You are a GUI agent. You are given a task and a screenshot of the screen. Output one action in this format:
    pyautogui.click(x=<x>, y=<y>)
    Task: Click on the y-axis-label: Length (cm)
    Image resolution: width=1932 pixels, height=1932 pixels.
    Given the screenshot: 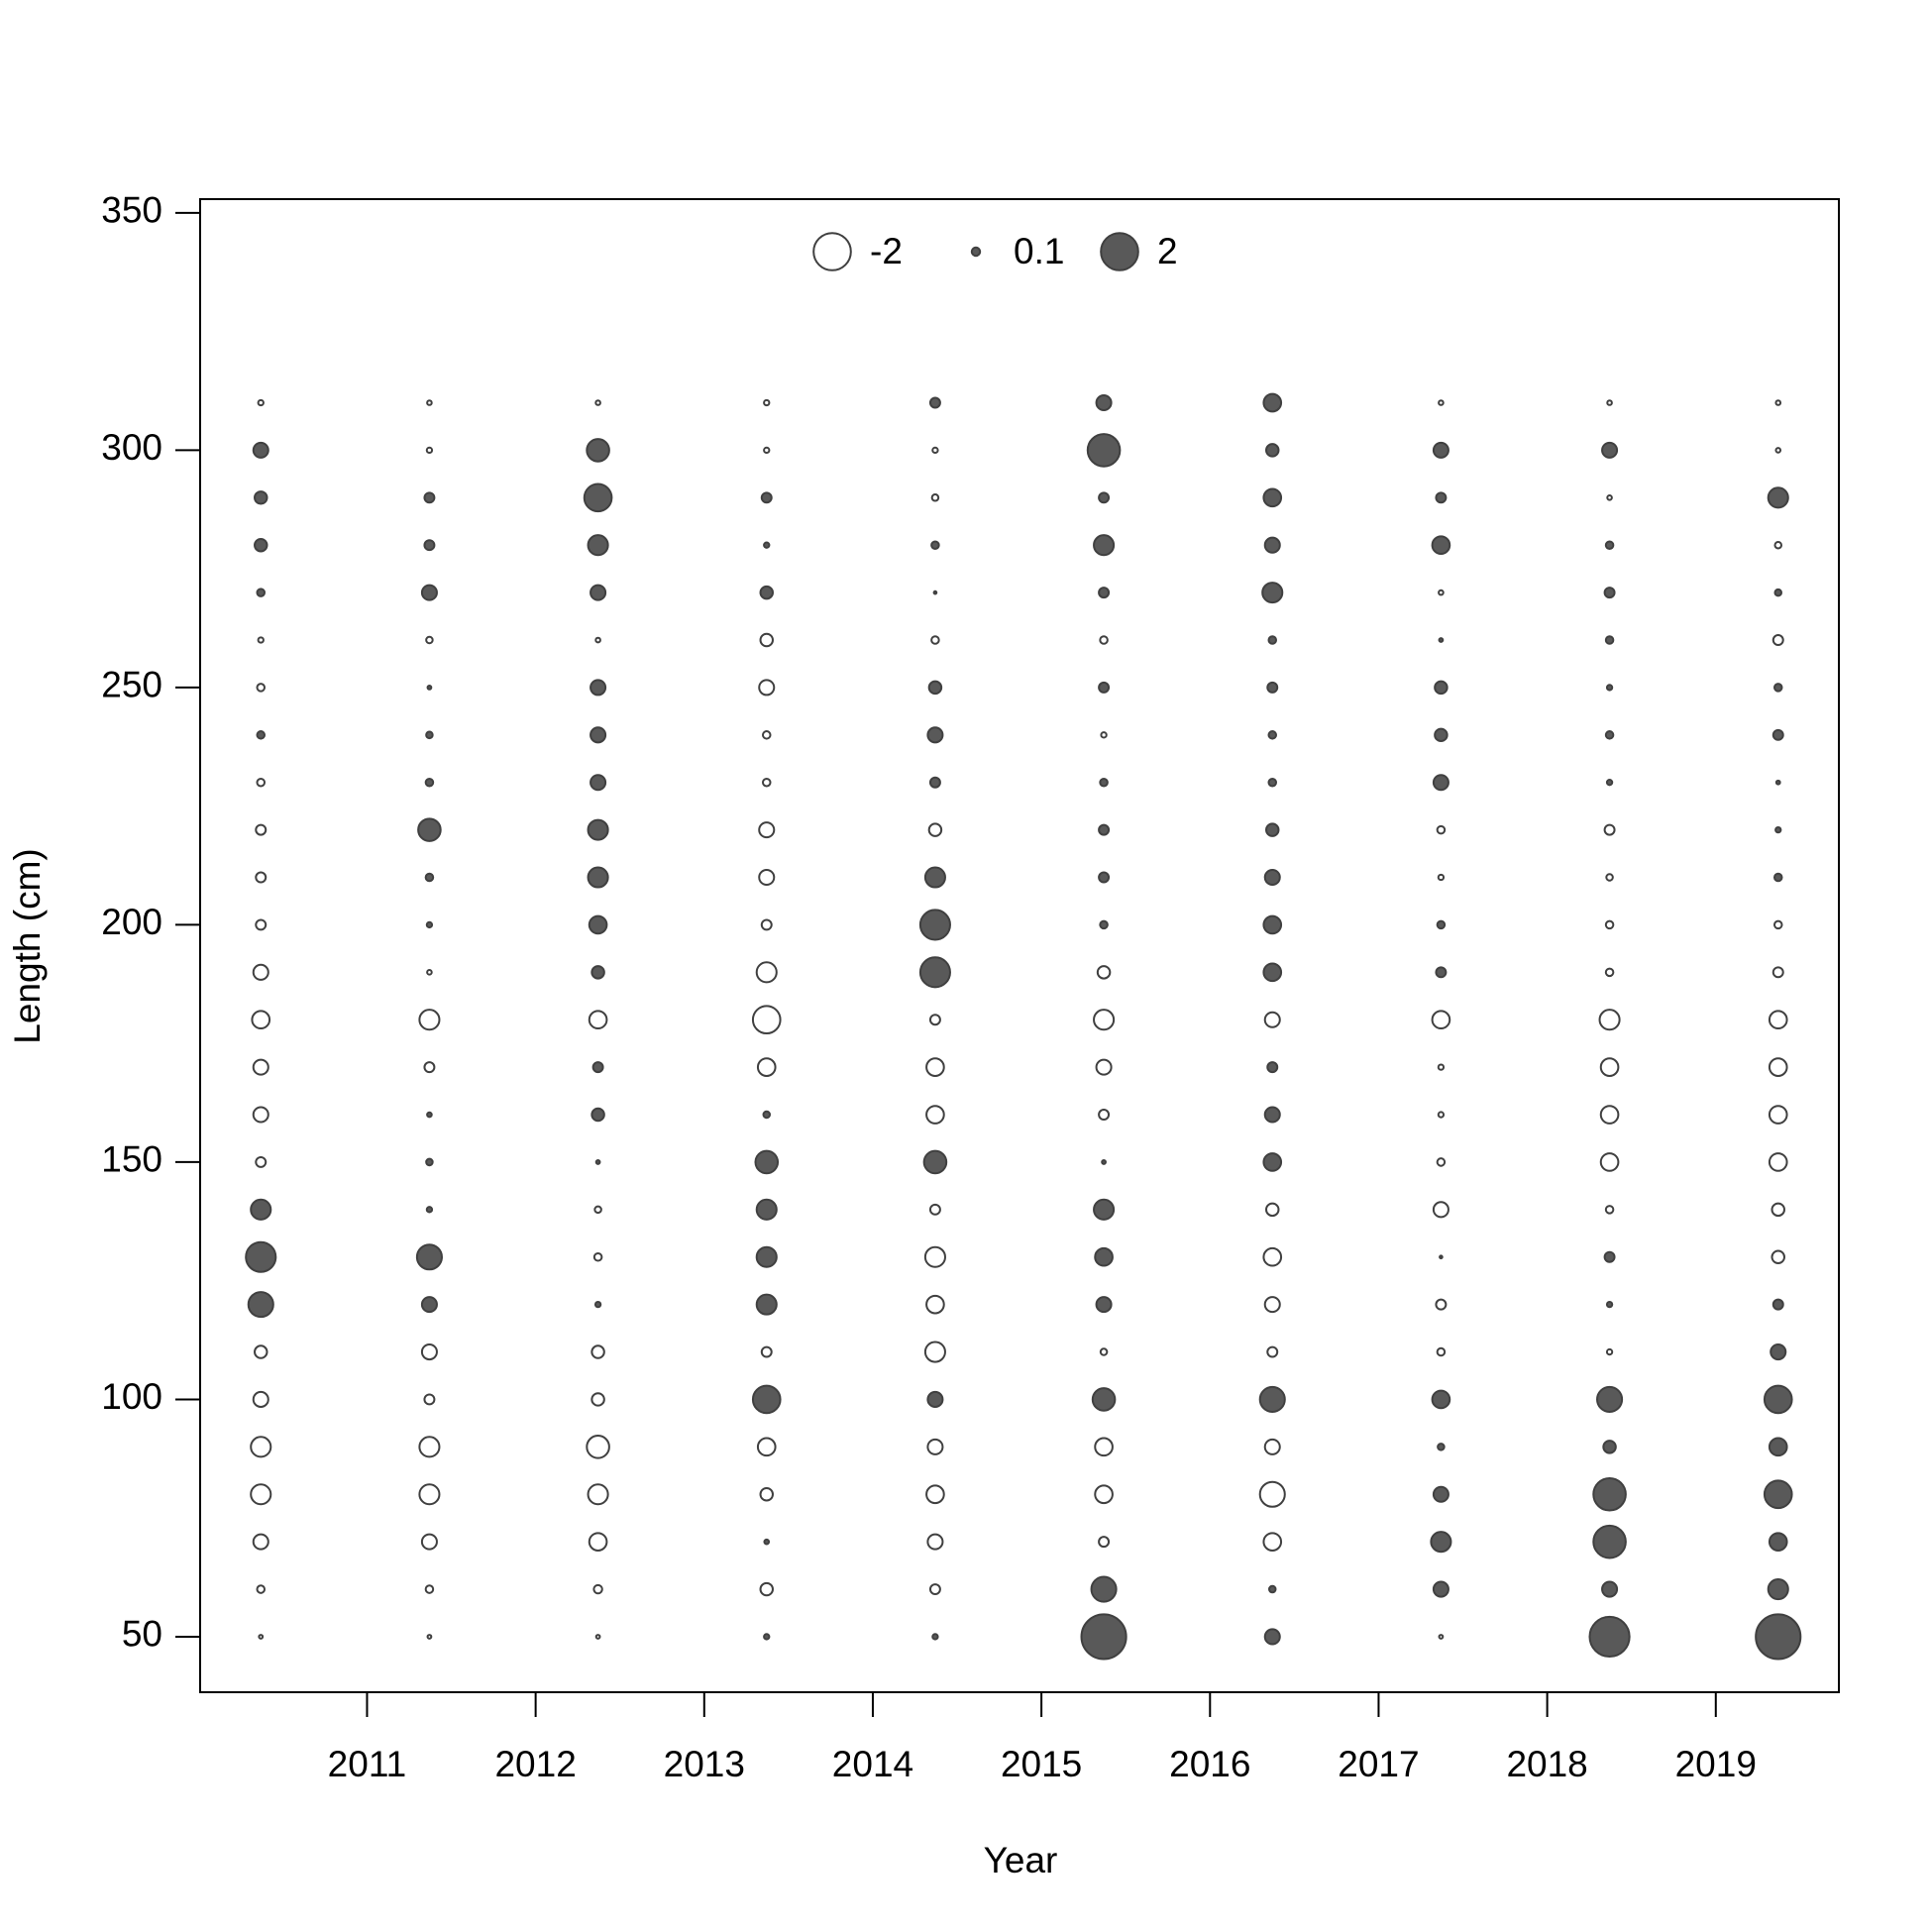 What is the action you would take?
    pyautogui.click(x=27, y=945)
    